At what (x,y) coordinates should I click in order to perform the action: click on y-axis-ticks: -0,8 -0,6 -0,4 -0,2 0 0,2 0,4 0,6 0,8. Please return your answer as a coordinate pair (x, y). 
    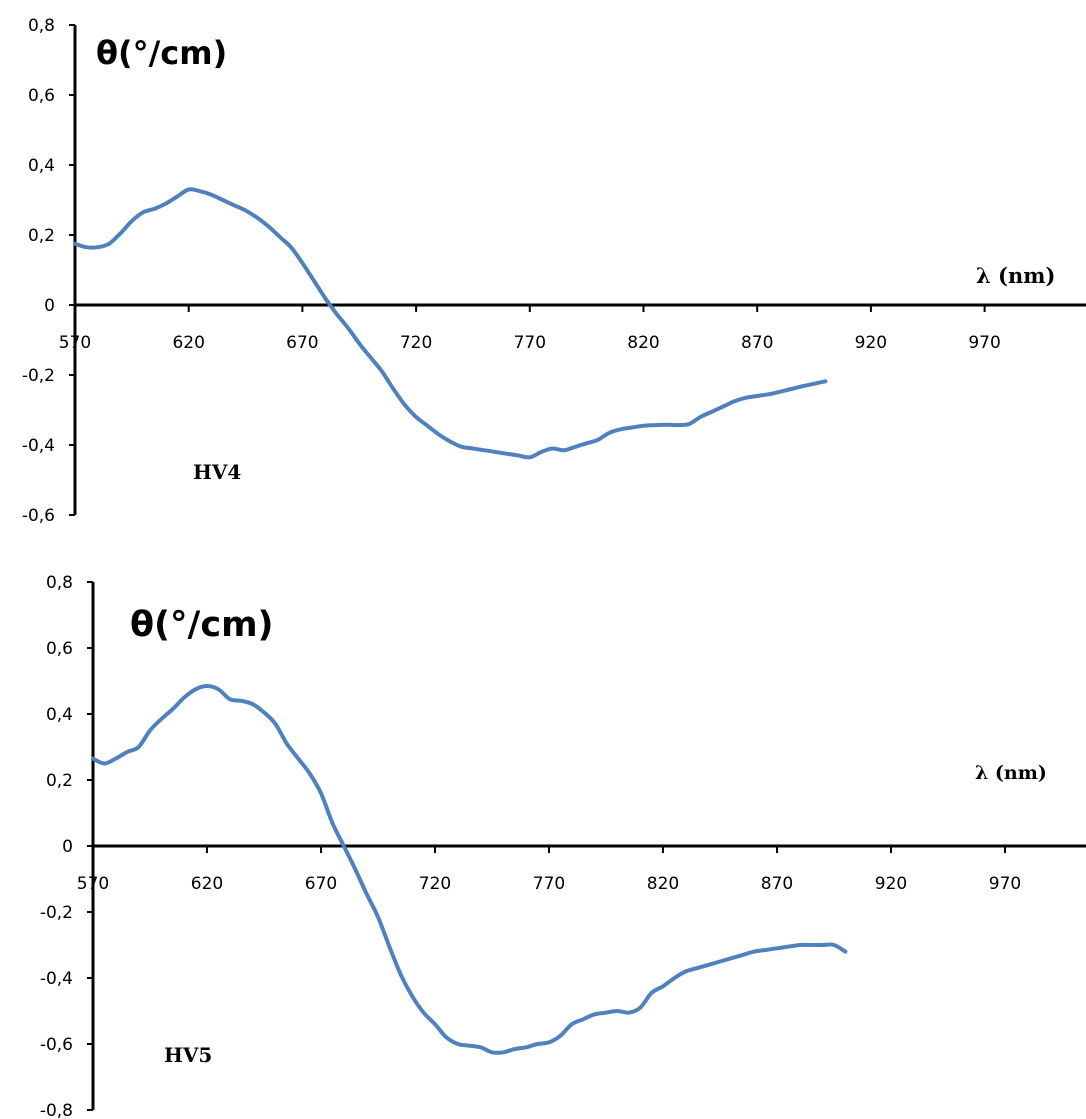
    Looking at the image, I should click on (66, 846).